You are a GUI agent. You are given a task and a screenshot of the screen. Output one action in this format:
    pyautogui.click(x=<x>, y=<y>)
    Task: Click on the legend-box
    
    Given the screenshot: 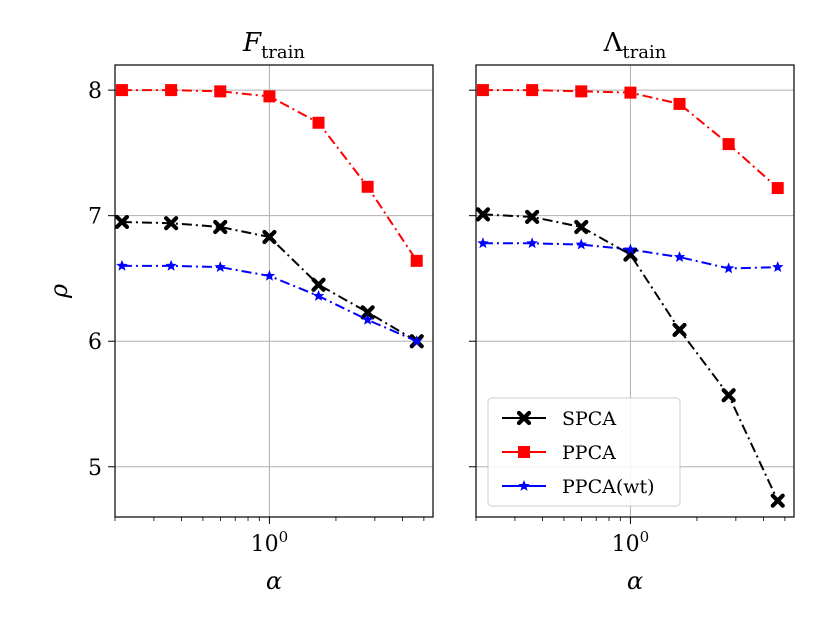 What is the action you would take?
    pyautogui.click(x=584, y=452)
    